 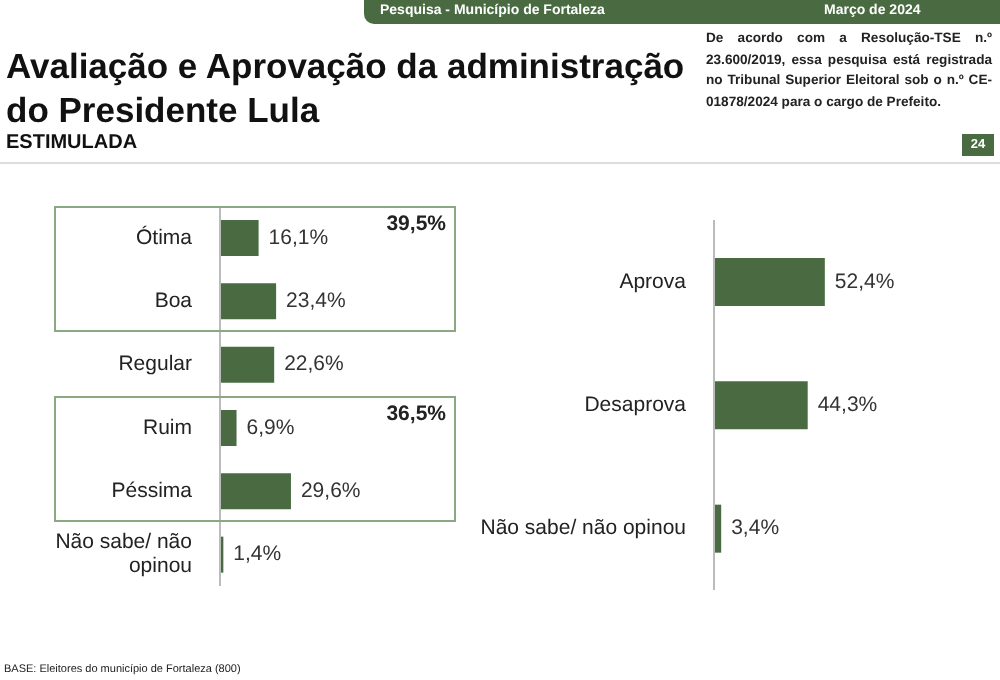 What do you see at coordinates (173, 300) in the screenshot?
I see `y-tick-label: Boa` at bounding box center [173, 300].